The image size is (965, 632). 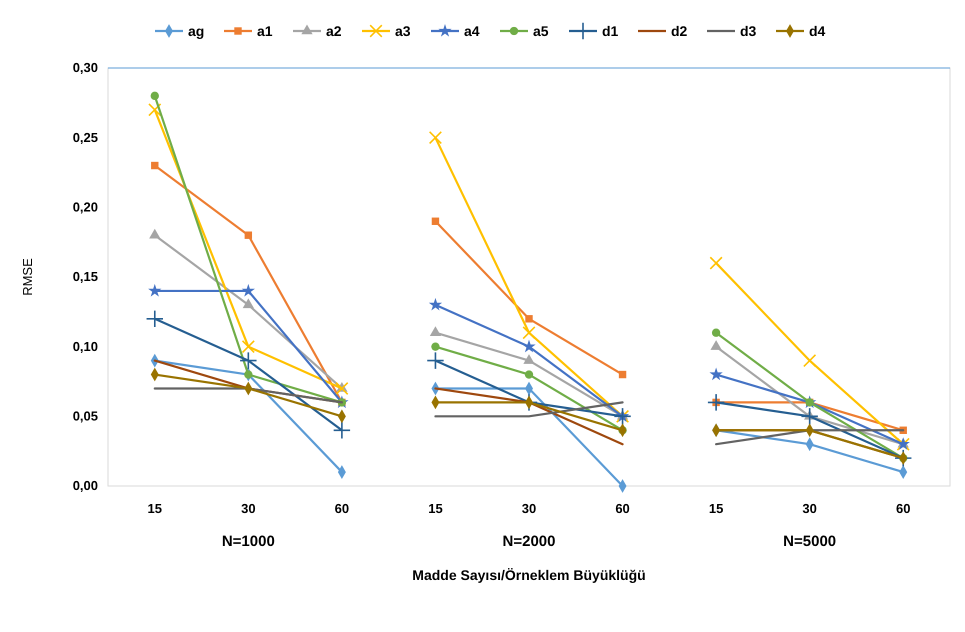 I want to click on text: N=5000, so click(x=809, y=541).